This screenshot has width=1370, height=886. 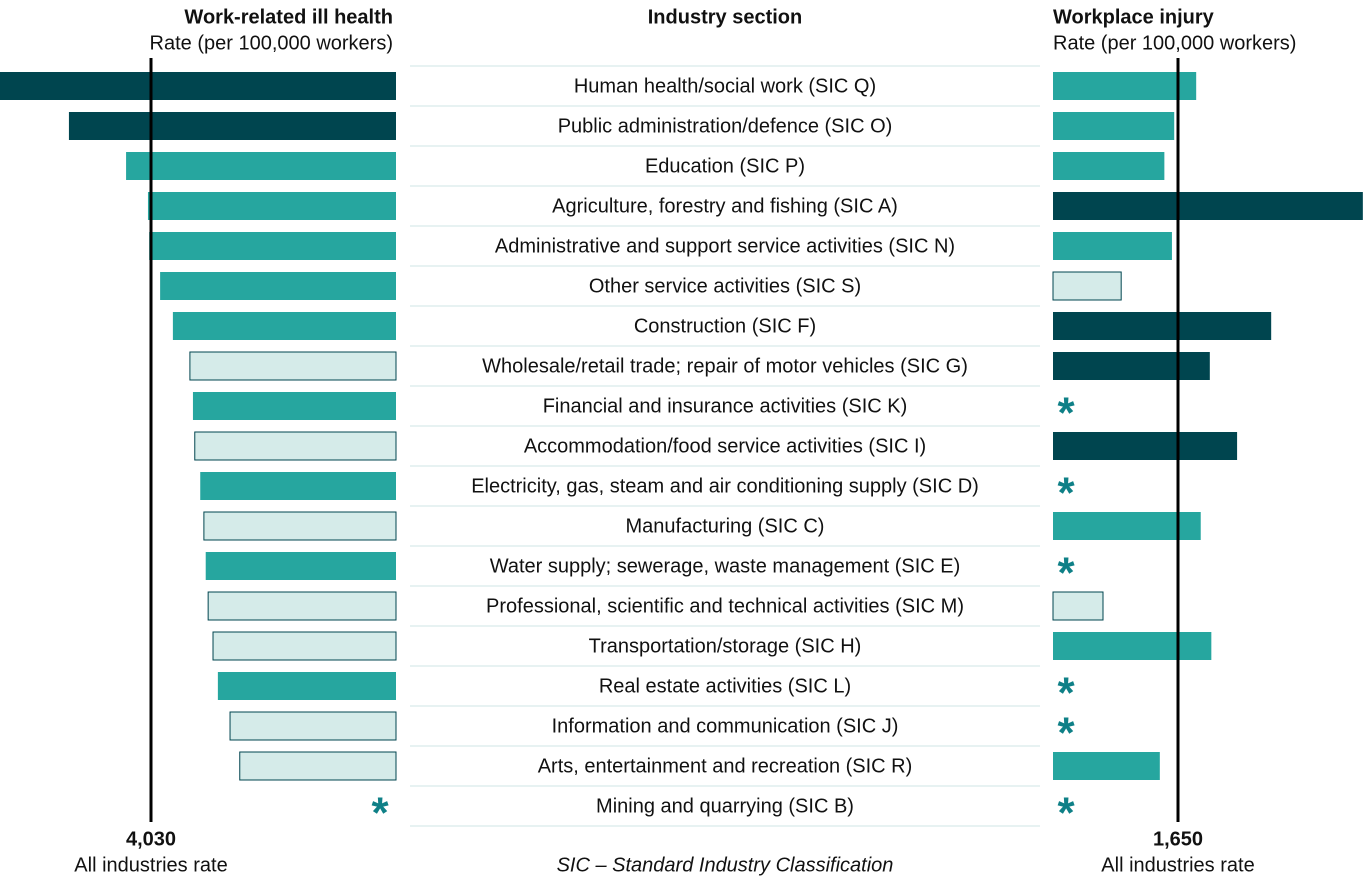 I want to click on left-subtitle: Rate (per 100,000 workers), so click(x=271, y=43).